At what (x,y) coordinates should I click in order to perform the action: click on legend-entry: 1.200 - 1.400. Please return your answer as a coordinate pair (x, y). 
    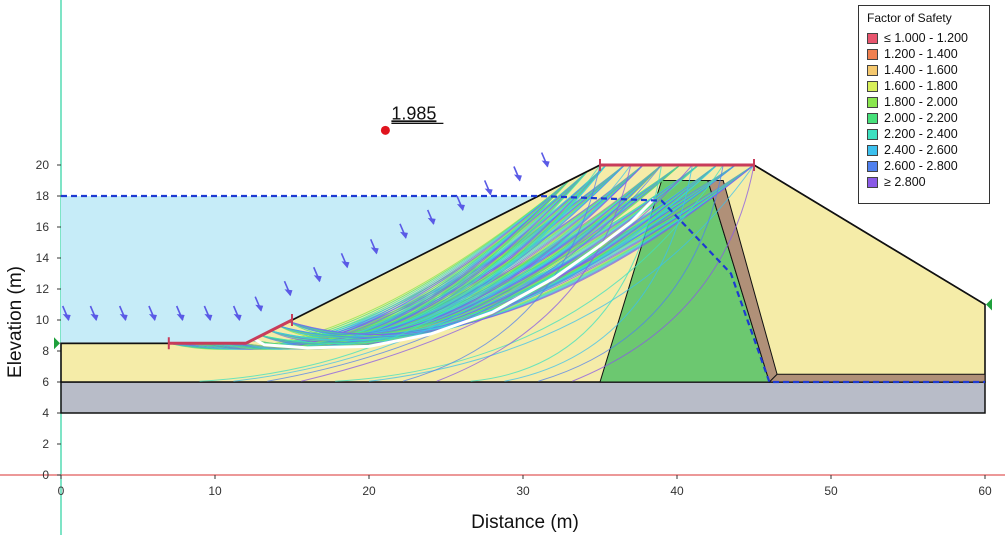
    Looking at the image, I should click on (928, 54).